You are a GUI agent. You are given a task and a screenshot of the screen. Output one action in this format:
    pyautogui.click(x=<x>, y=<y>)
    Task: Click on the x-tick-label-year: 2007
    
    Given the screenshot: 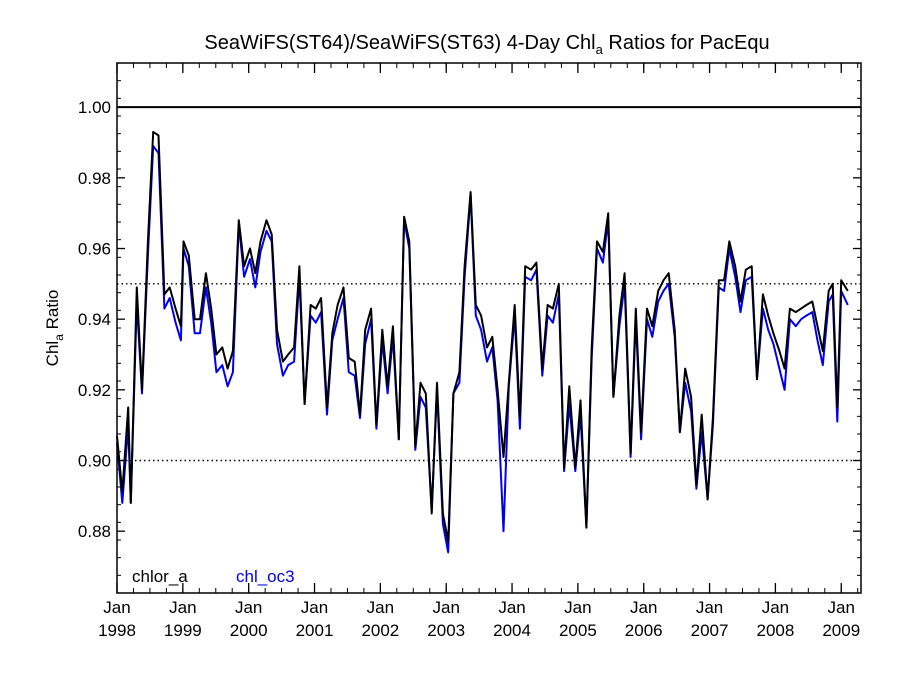 What is the action you would take?
    pyautogui.click(x=710, y=630)
    